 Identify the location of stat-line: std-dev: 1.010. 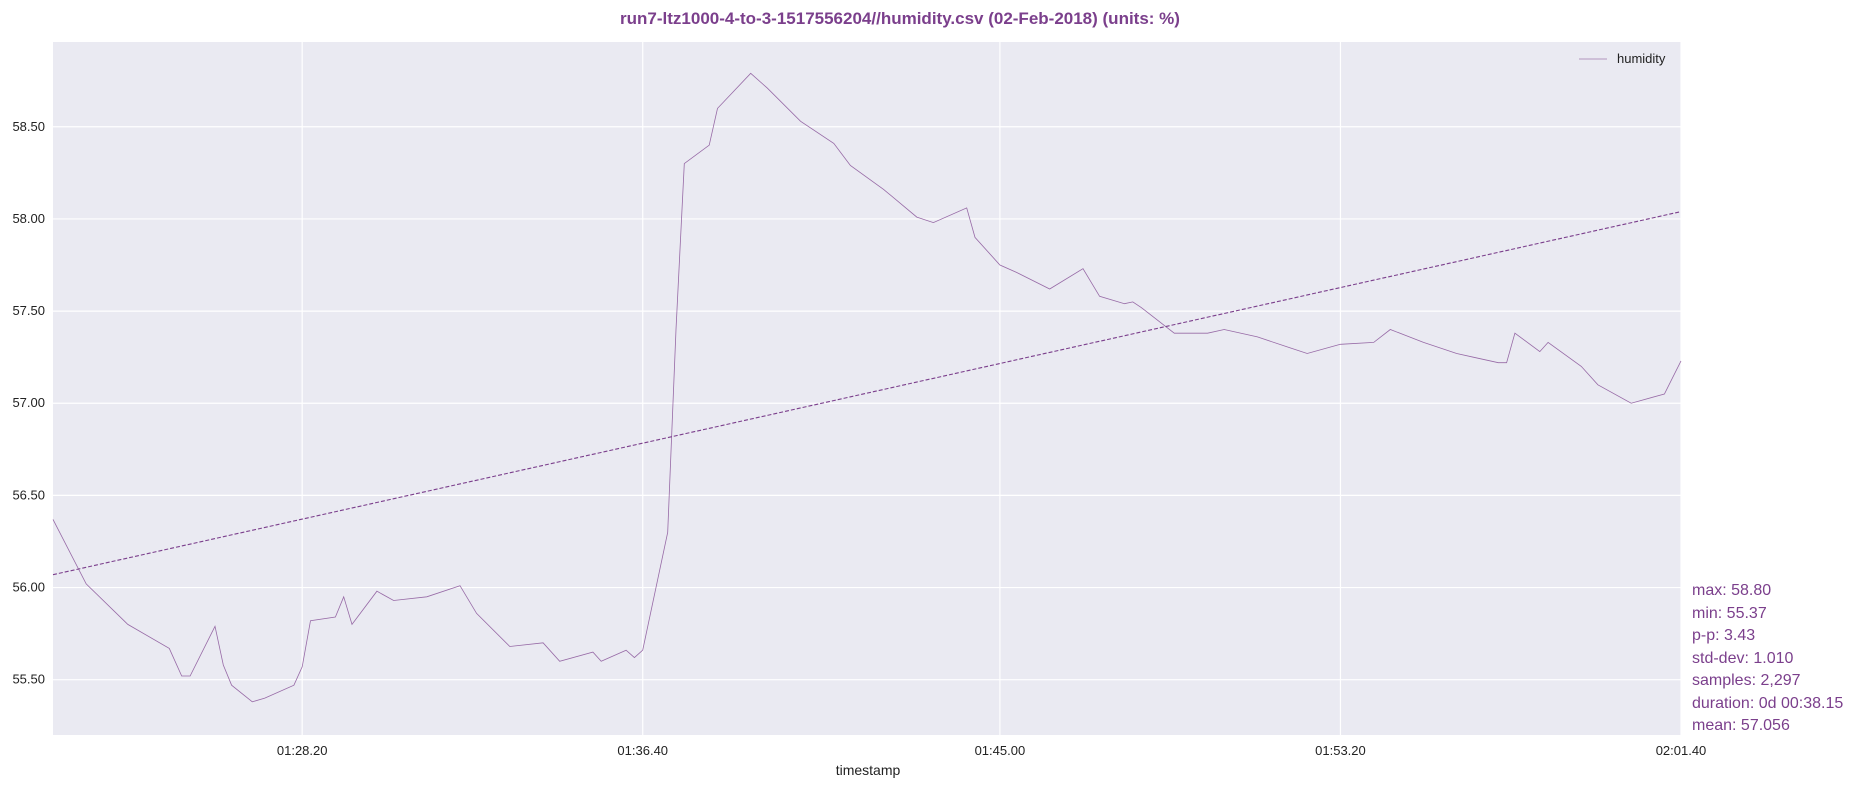
(1743, 658).